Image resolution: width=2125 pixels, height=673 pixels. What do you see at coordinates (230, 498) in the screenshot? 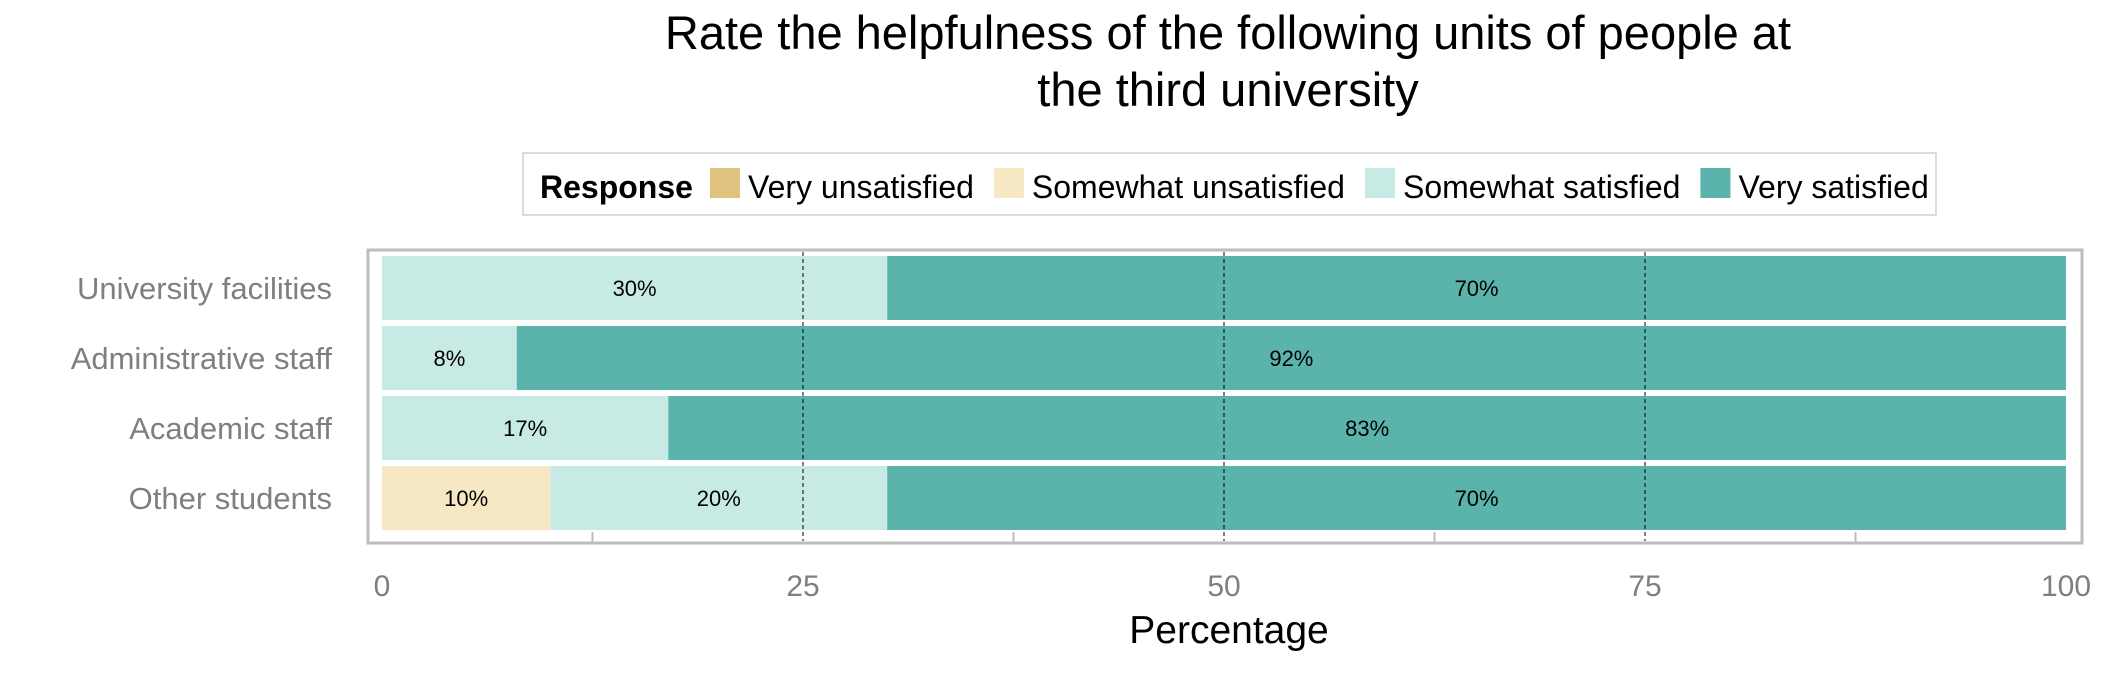
I see `category-label-other-students: Other students` at bounding box center [230, 498].